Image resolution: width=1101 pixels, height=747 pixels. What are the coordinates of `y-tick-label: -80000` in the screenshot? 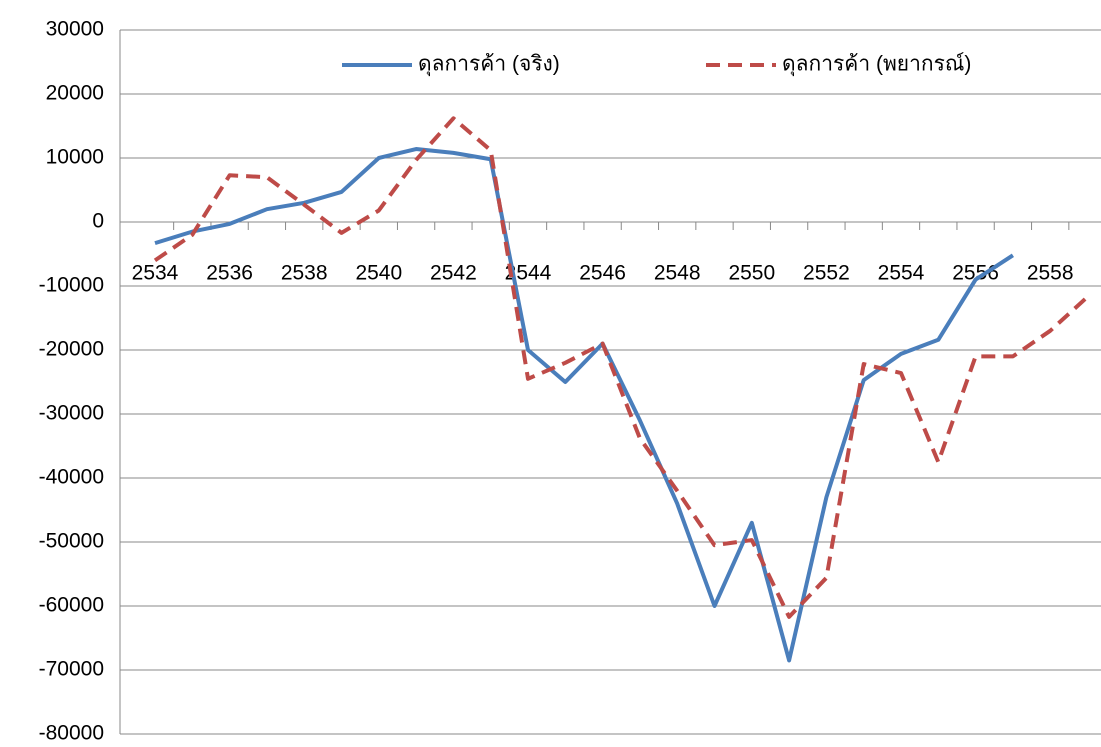 It's located at (71, 732).